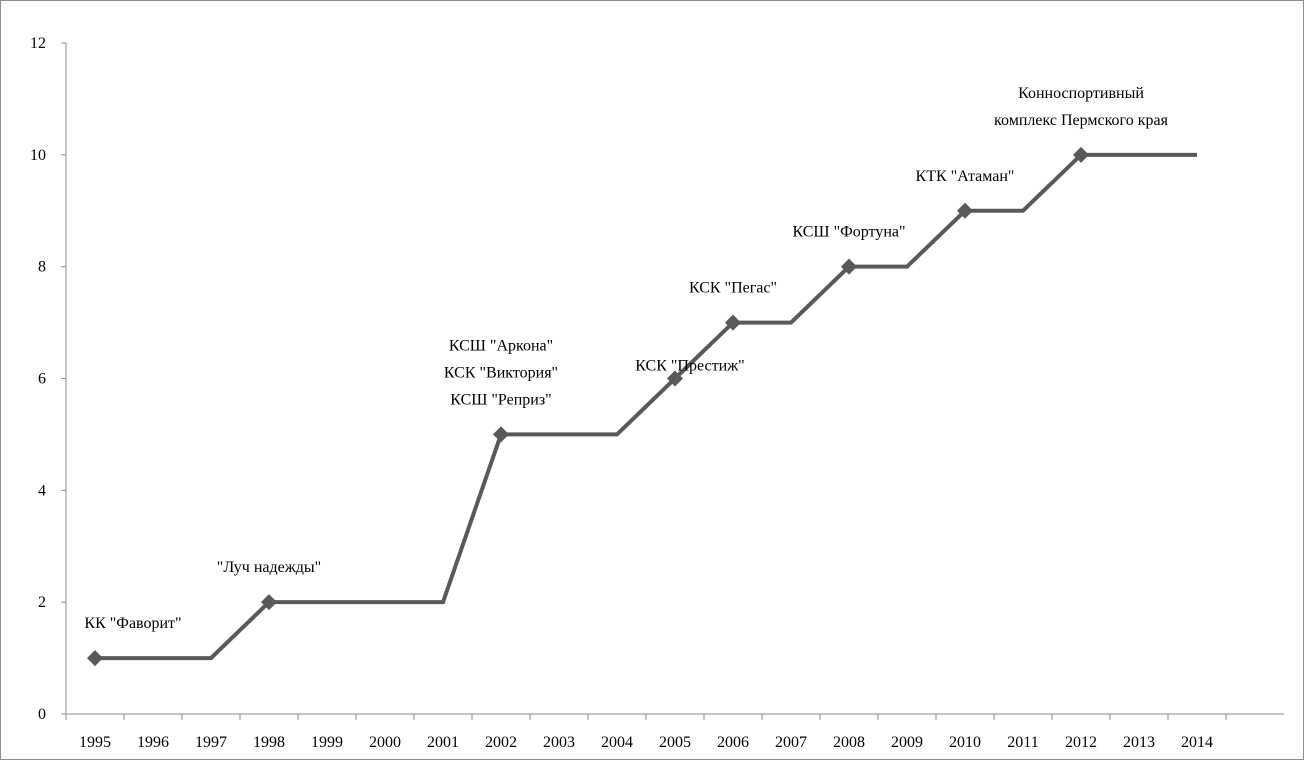 Image resolution: width=1304 pixels, height=760 pixels. Describe the element at coordinates (501, 372) in the screenshot. I see `point-label: КСК "Виктория"` at that location.